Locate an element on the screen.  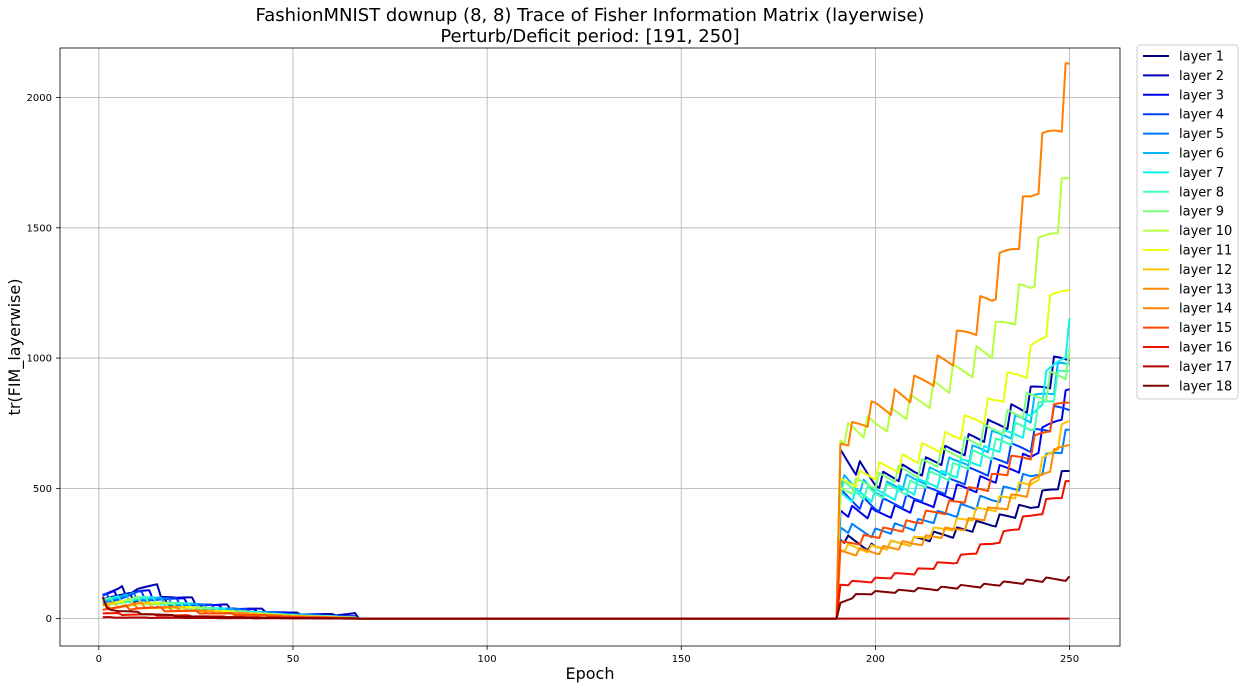
legend-label-5: layer 5 is located at coordinates (1201, 134).